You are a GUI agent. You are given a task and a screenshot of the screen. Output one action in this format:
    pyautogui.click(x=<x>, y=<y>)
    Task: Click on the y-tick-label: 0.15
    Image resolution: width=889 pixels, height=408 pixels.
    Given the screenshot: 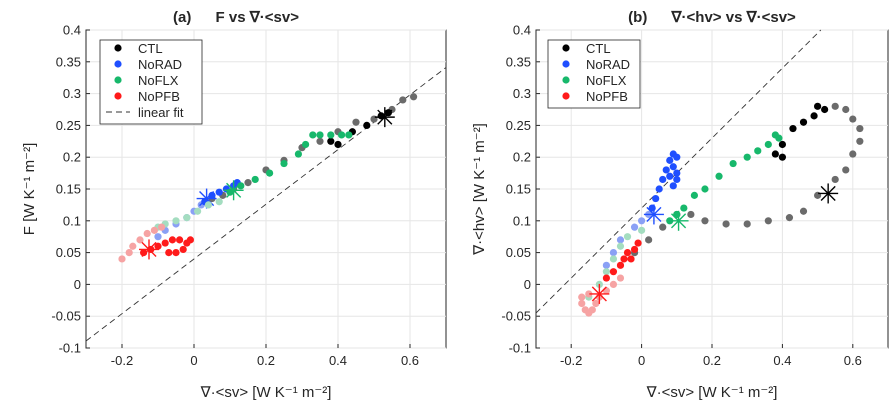 What is the action you would take?
    pyautogui.click(x=68, y=189)
    